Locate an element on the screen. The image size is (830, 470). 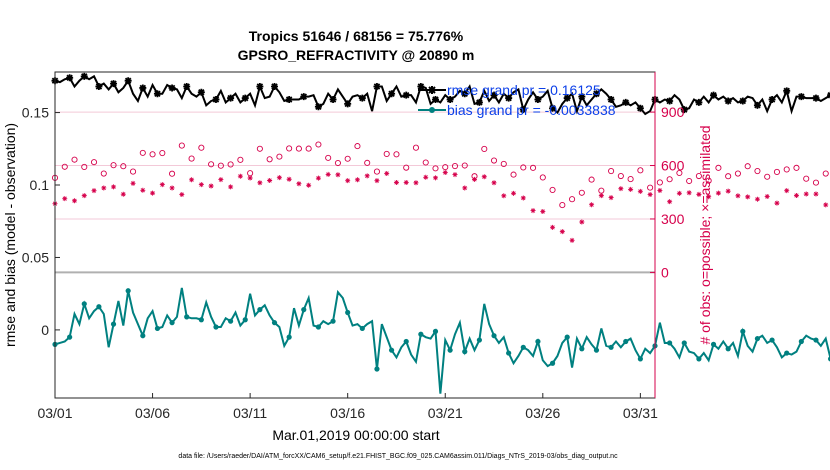
obs-possible-series is located at coordinates (440, 175).